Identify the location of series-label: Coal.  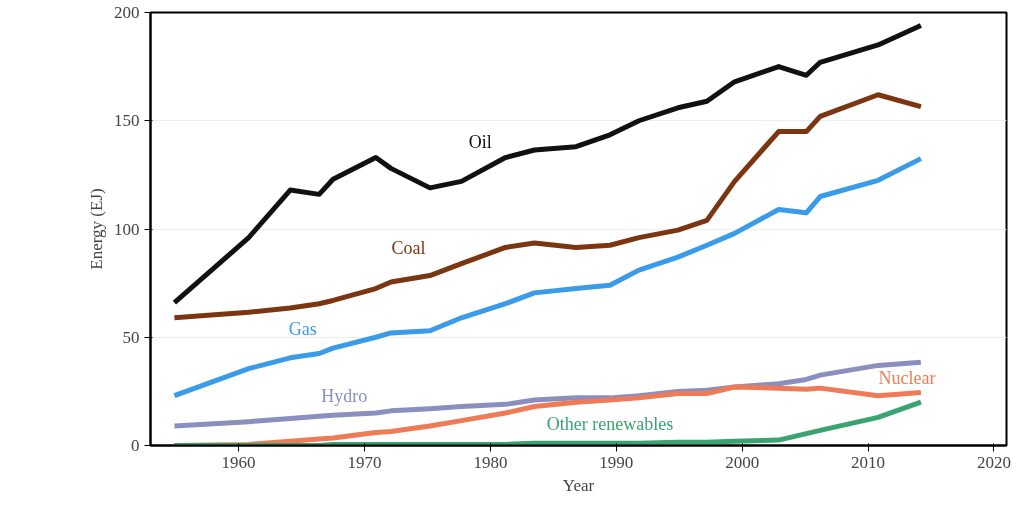
(408, 248).